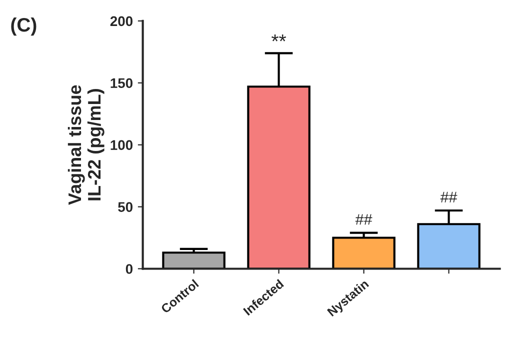  What do you see at coordinates (279, 38) in the screenshot?
I see `annotation: **` at bounding box center [279, 38].